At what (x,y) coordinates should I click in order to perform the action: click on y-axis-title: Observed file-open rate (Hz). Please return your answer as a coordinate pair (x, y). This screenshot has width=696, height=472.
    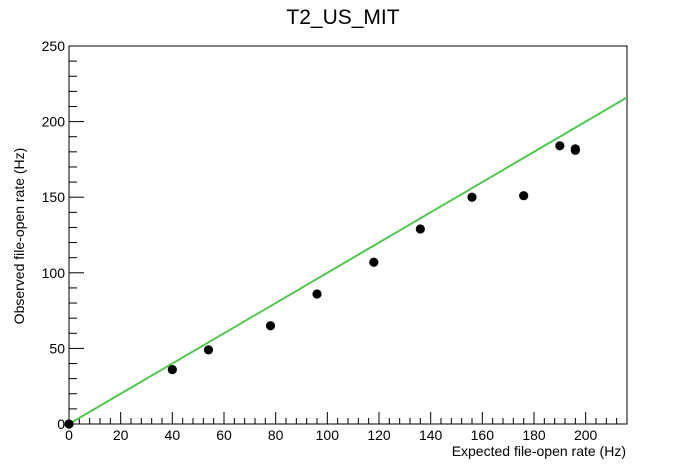
    Looking at the image, I should click on (19, 236).